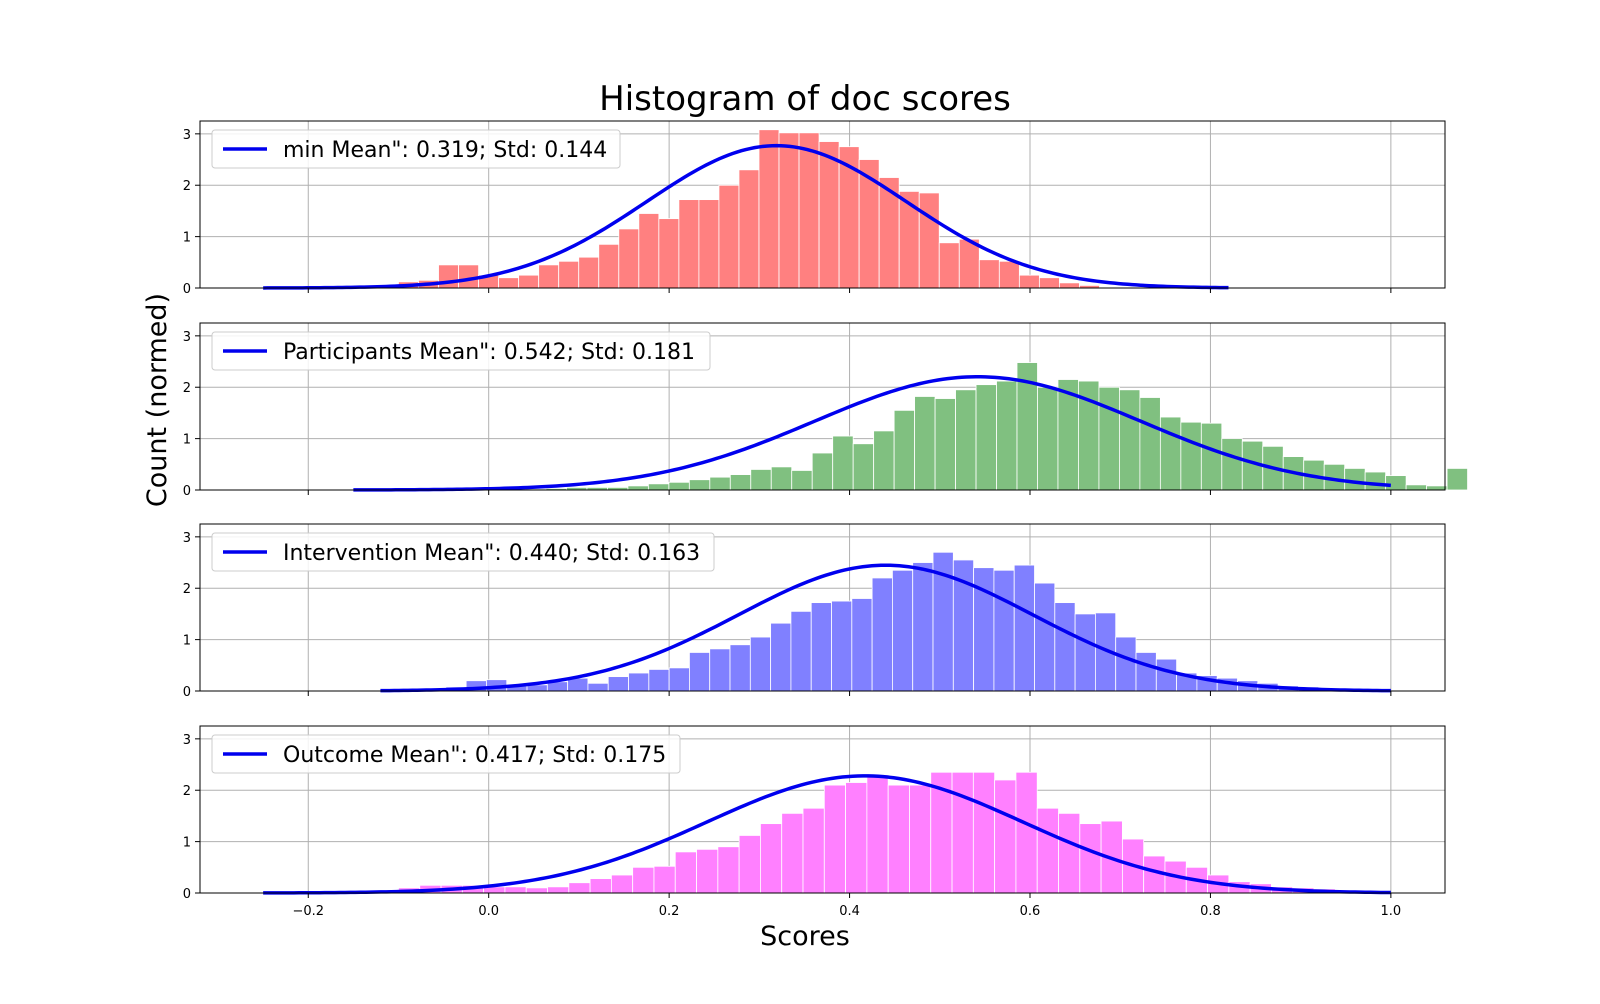  Describe the element at coordinates (463, 552) in the screenshot. I see `legend: Intervention Mean": 0.440; Std: 0.163` at that location.